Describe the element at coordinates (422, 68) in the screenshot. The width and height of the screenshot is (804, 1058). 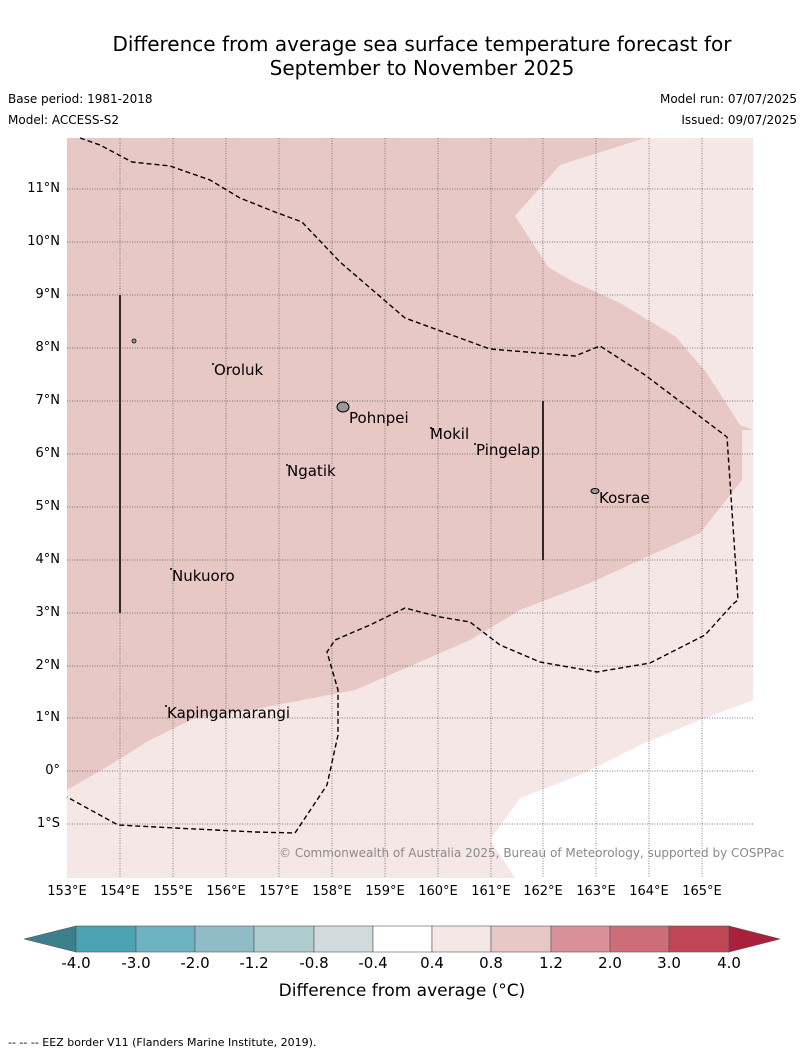
I see `title-line-2: September to November 2025` at that location.